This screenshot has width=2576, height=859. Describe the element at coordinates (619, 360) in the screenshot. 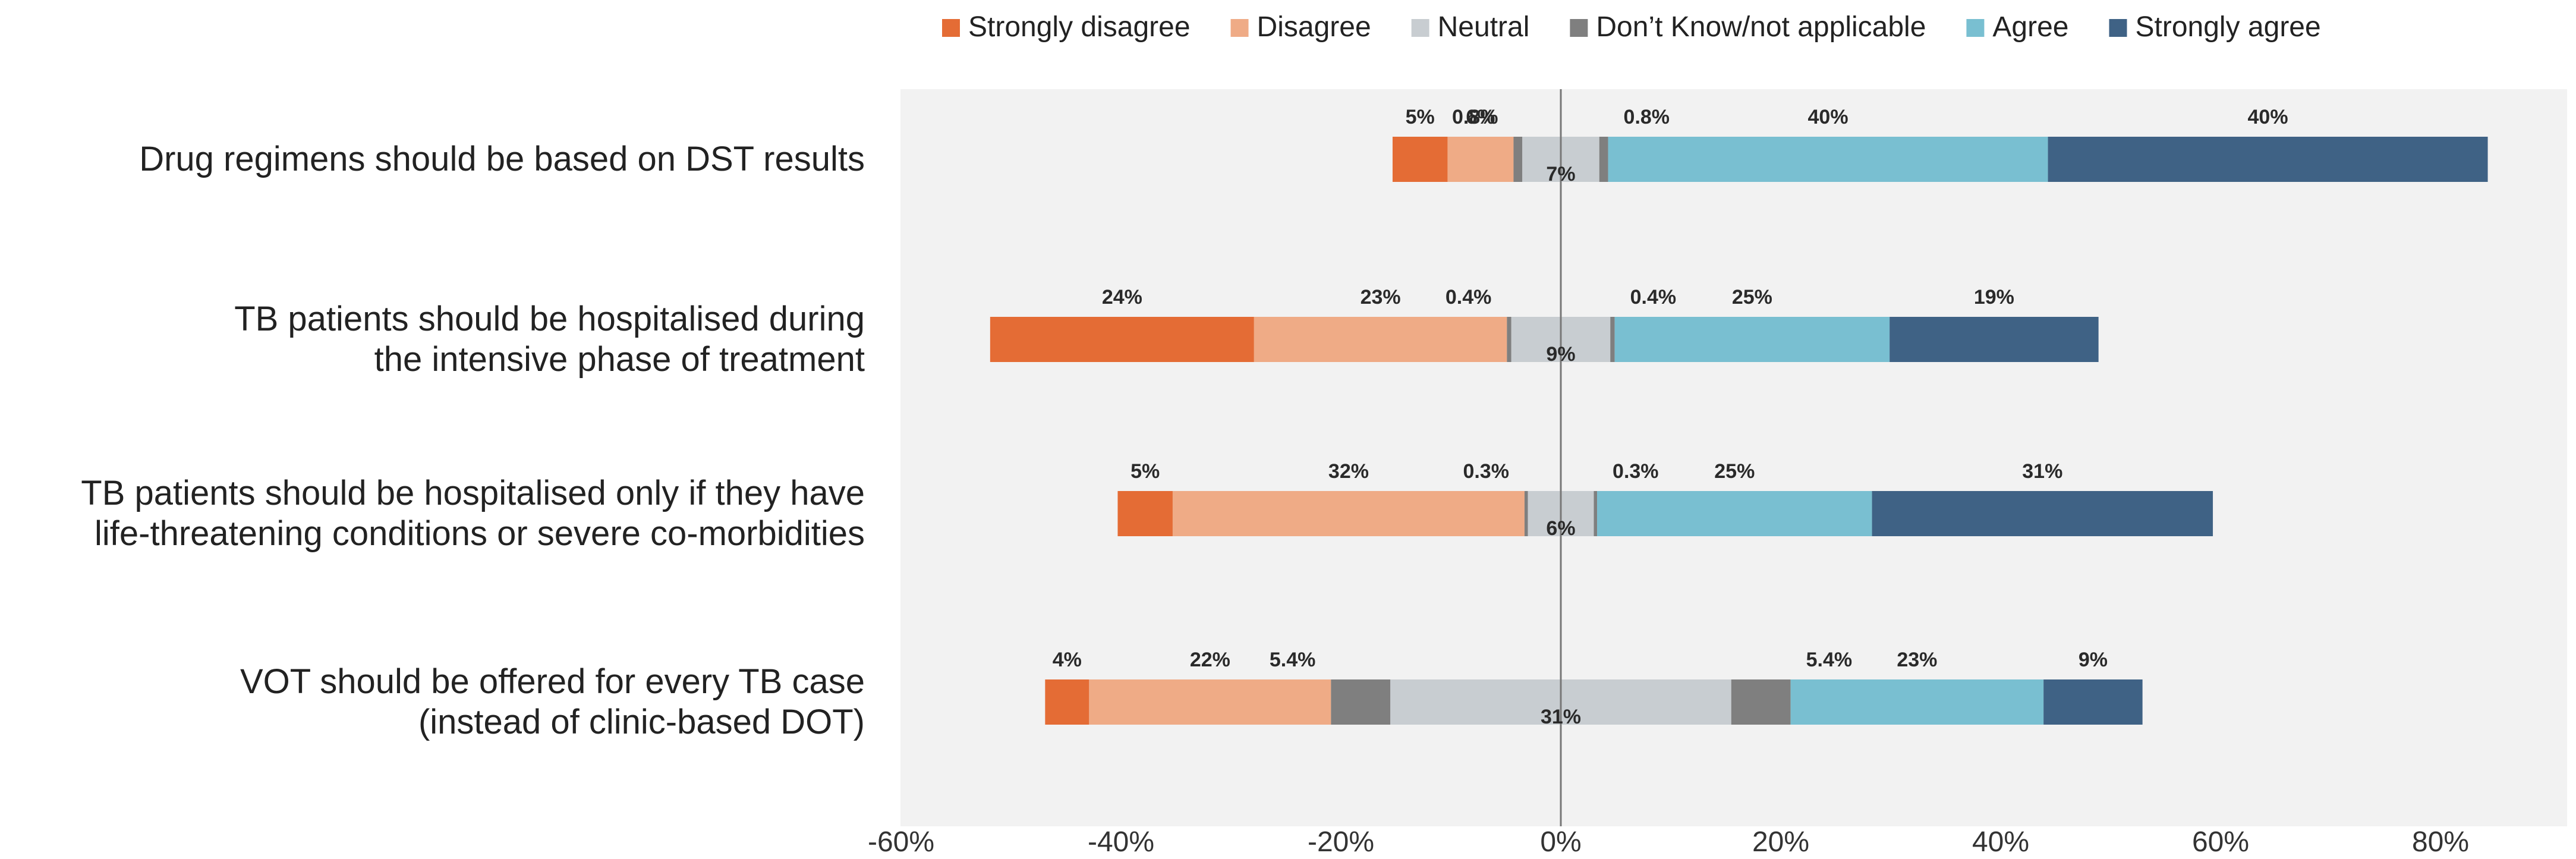

I see `category-label-2-line-2: the intensive phase of treatment` at that location.